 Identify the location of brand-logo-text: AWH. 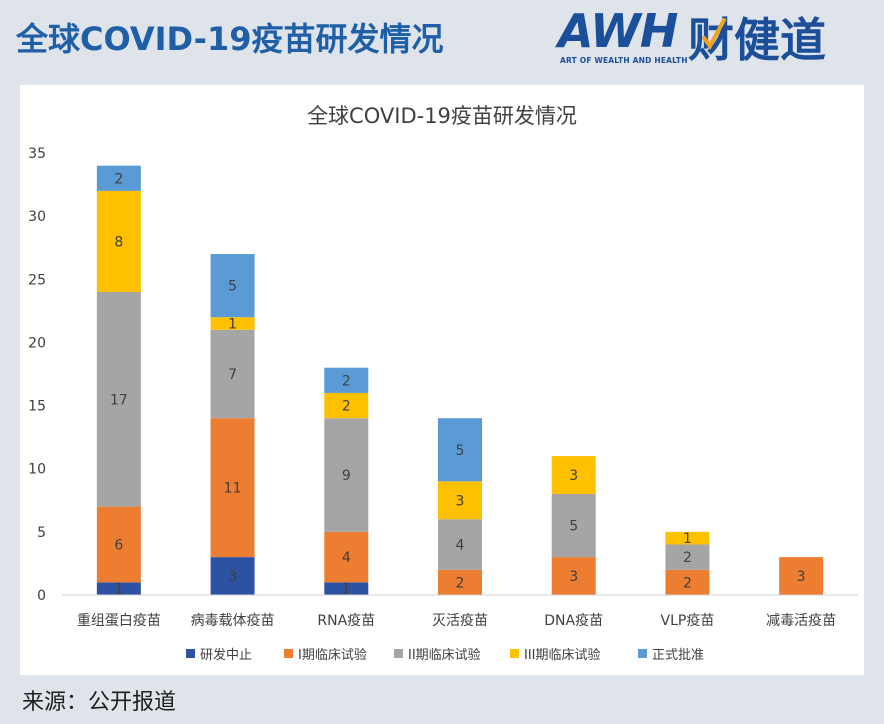
(618, 31).